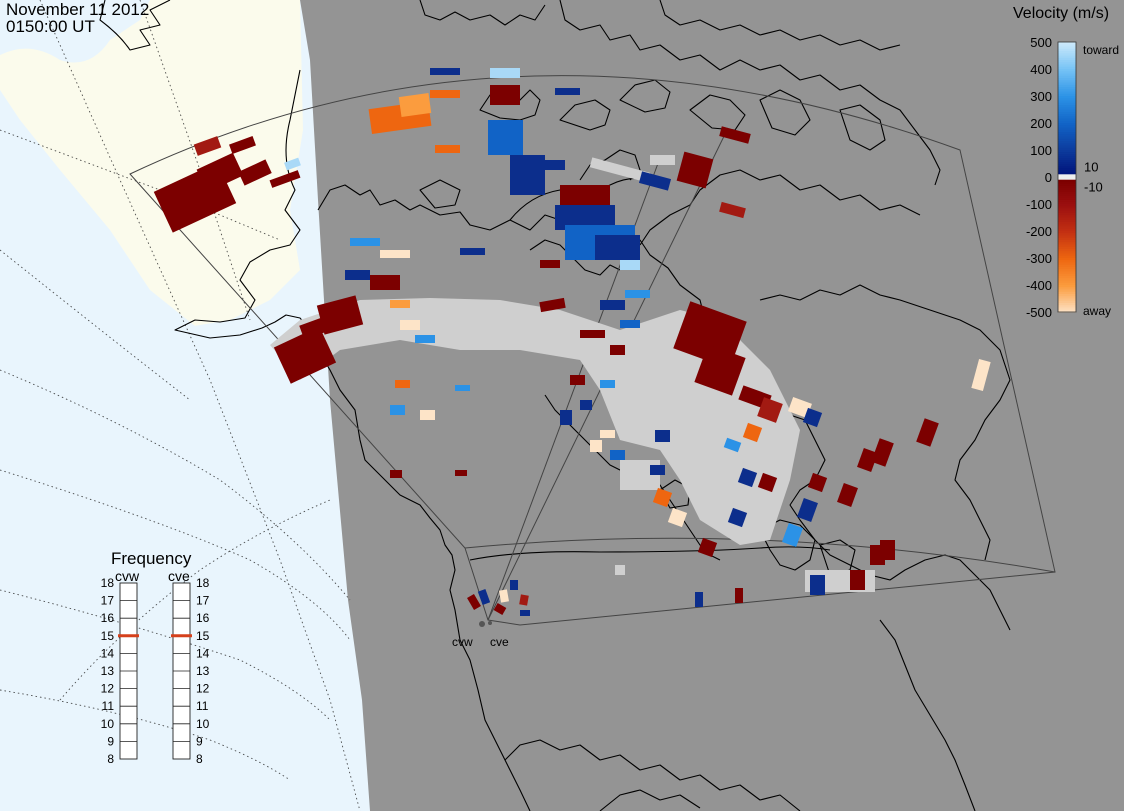 This screenshot has height=811, width=1124. What do you see at coordinates (108, 653) in the screenshot?
I see `frequency-tick-label: 14` at bounding box center [108, 653].